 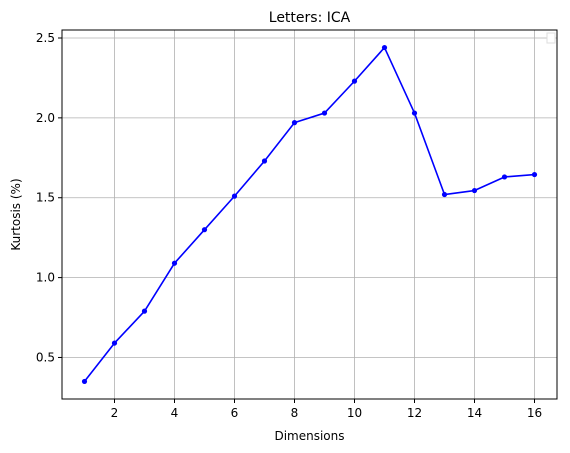 What do you see at coordinates (45, 118) in the screenshot?
I see `y-tick-label: 2.0` at bounding box center [45, 118].